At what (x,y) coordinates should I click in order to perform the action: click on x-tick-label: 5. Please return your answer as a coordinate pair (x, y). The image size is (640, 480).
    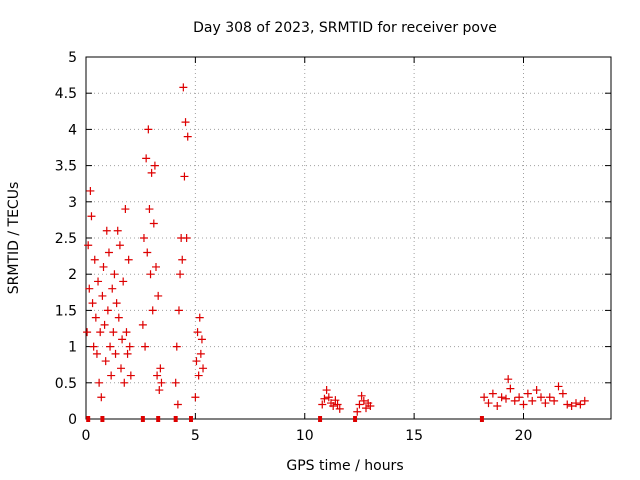
    Looking at the image, I should click on (195, 436).